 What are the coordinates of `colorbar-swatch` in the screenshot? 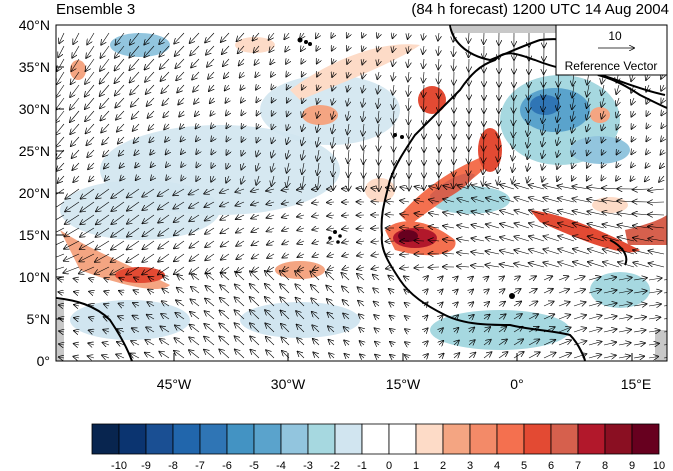 It's located at (537, 439).